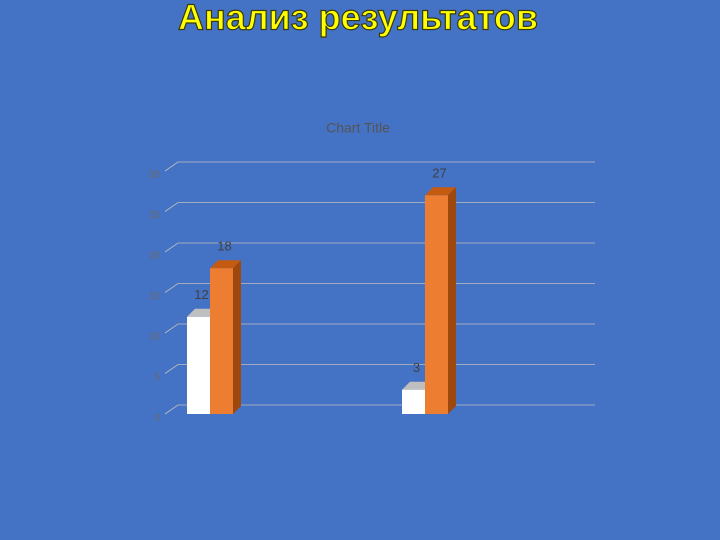 The width and height of the screenshot is (720, 540). I want to click on y-tick-label: 0, so click(157, 418).